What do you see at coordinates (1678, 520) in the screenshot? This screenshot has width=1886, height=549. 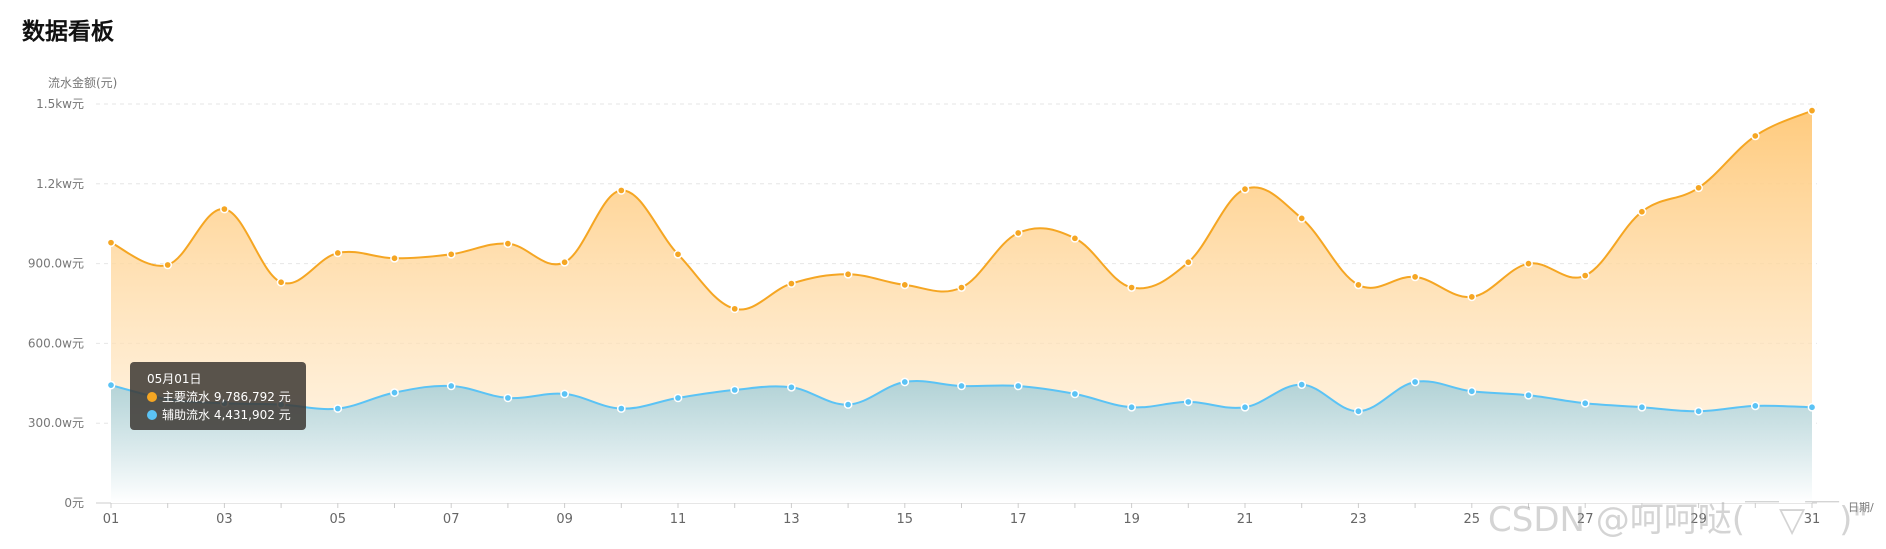 I see `watermark: CSDN @呵呵哒(￣▽￣)"` at bounding box center [1678, 520].